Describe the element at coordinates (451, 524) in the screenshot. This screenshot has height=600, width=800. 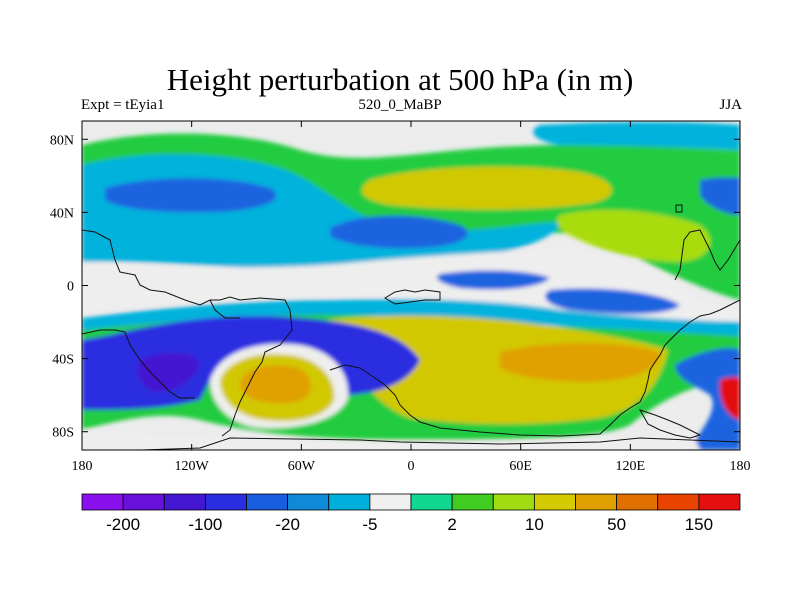
I see `colorbar-label: 2` at that location.